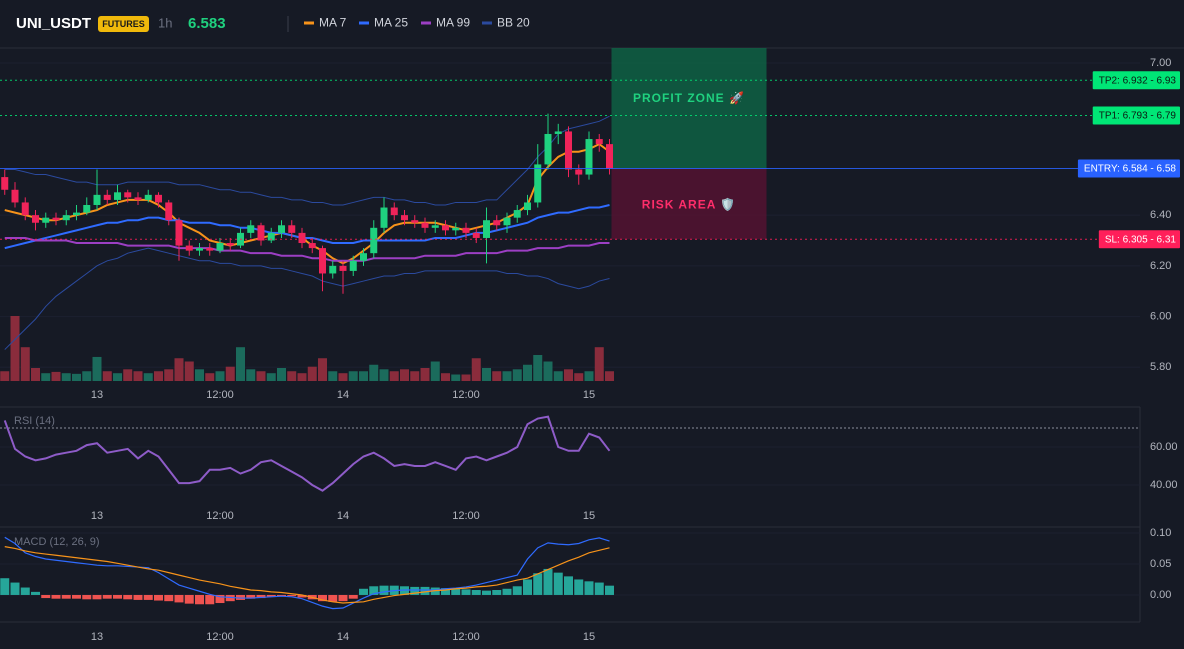 The width and height of the screenshot is (1184, 649). What do you see at coordinates (1160, 215) in the screenshot?
I see `y-tick-label: 6.40` at bounding box center [1160, 215].